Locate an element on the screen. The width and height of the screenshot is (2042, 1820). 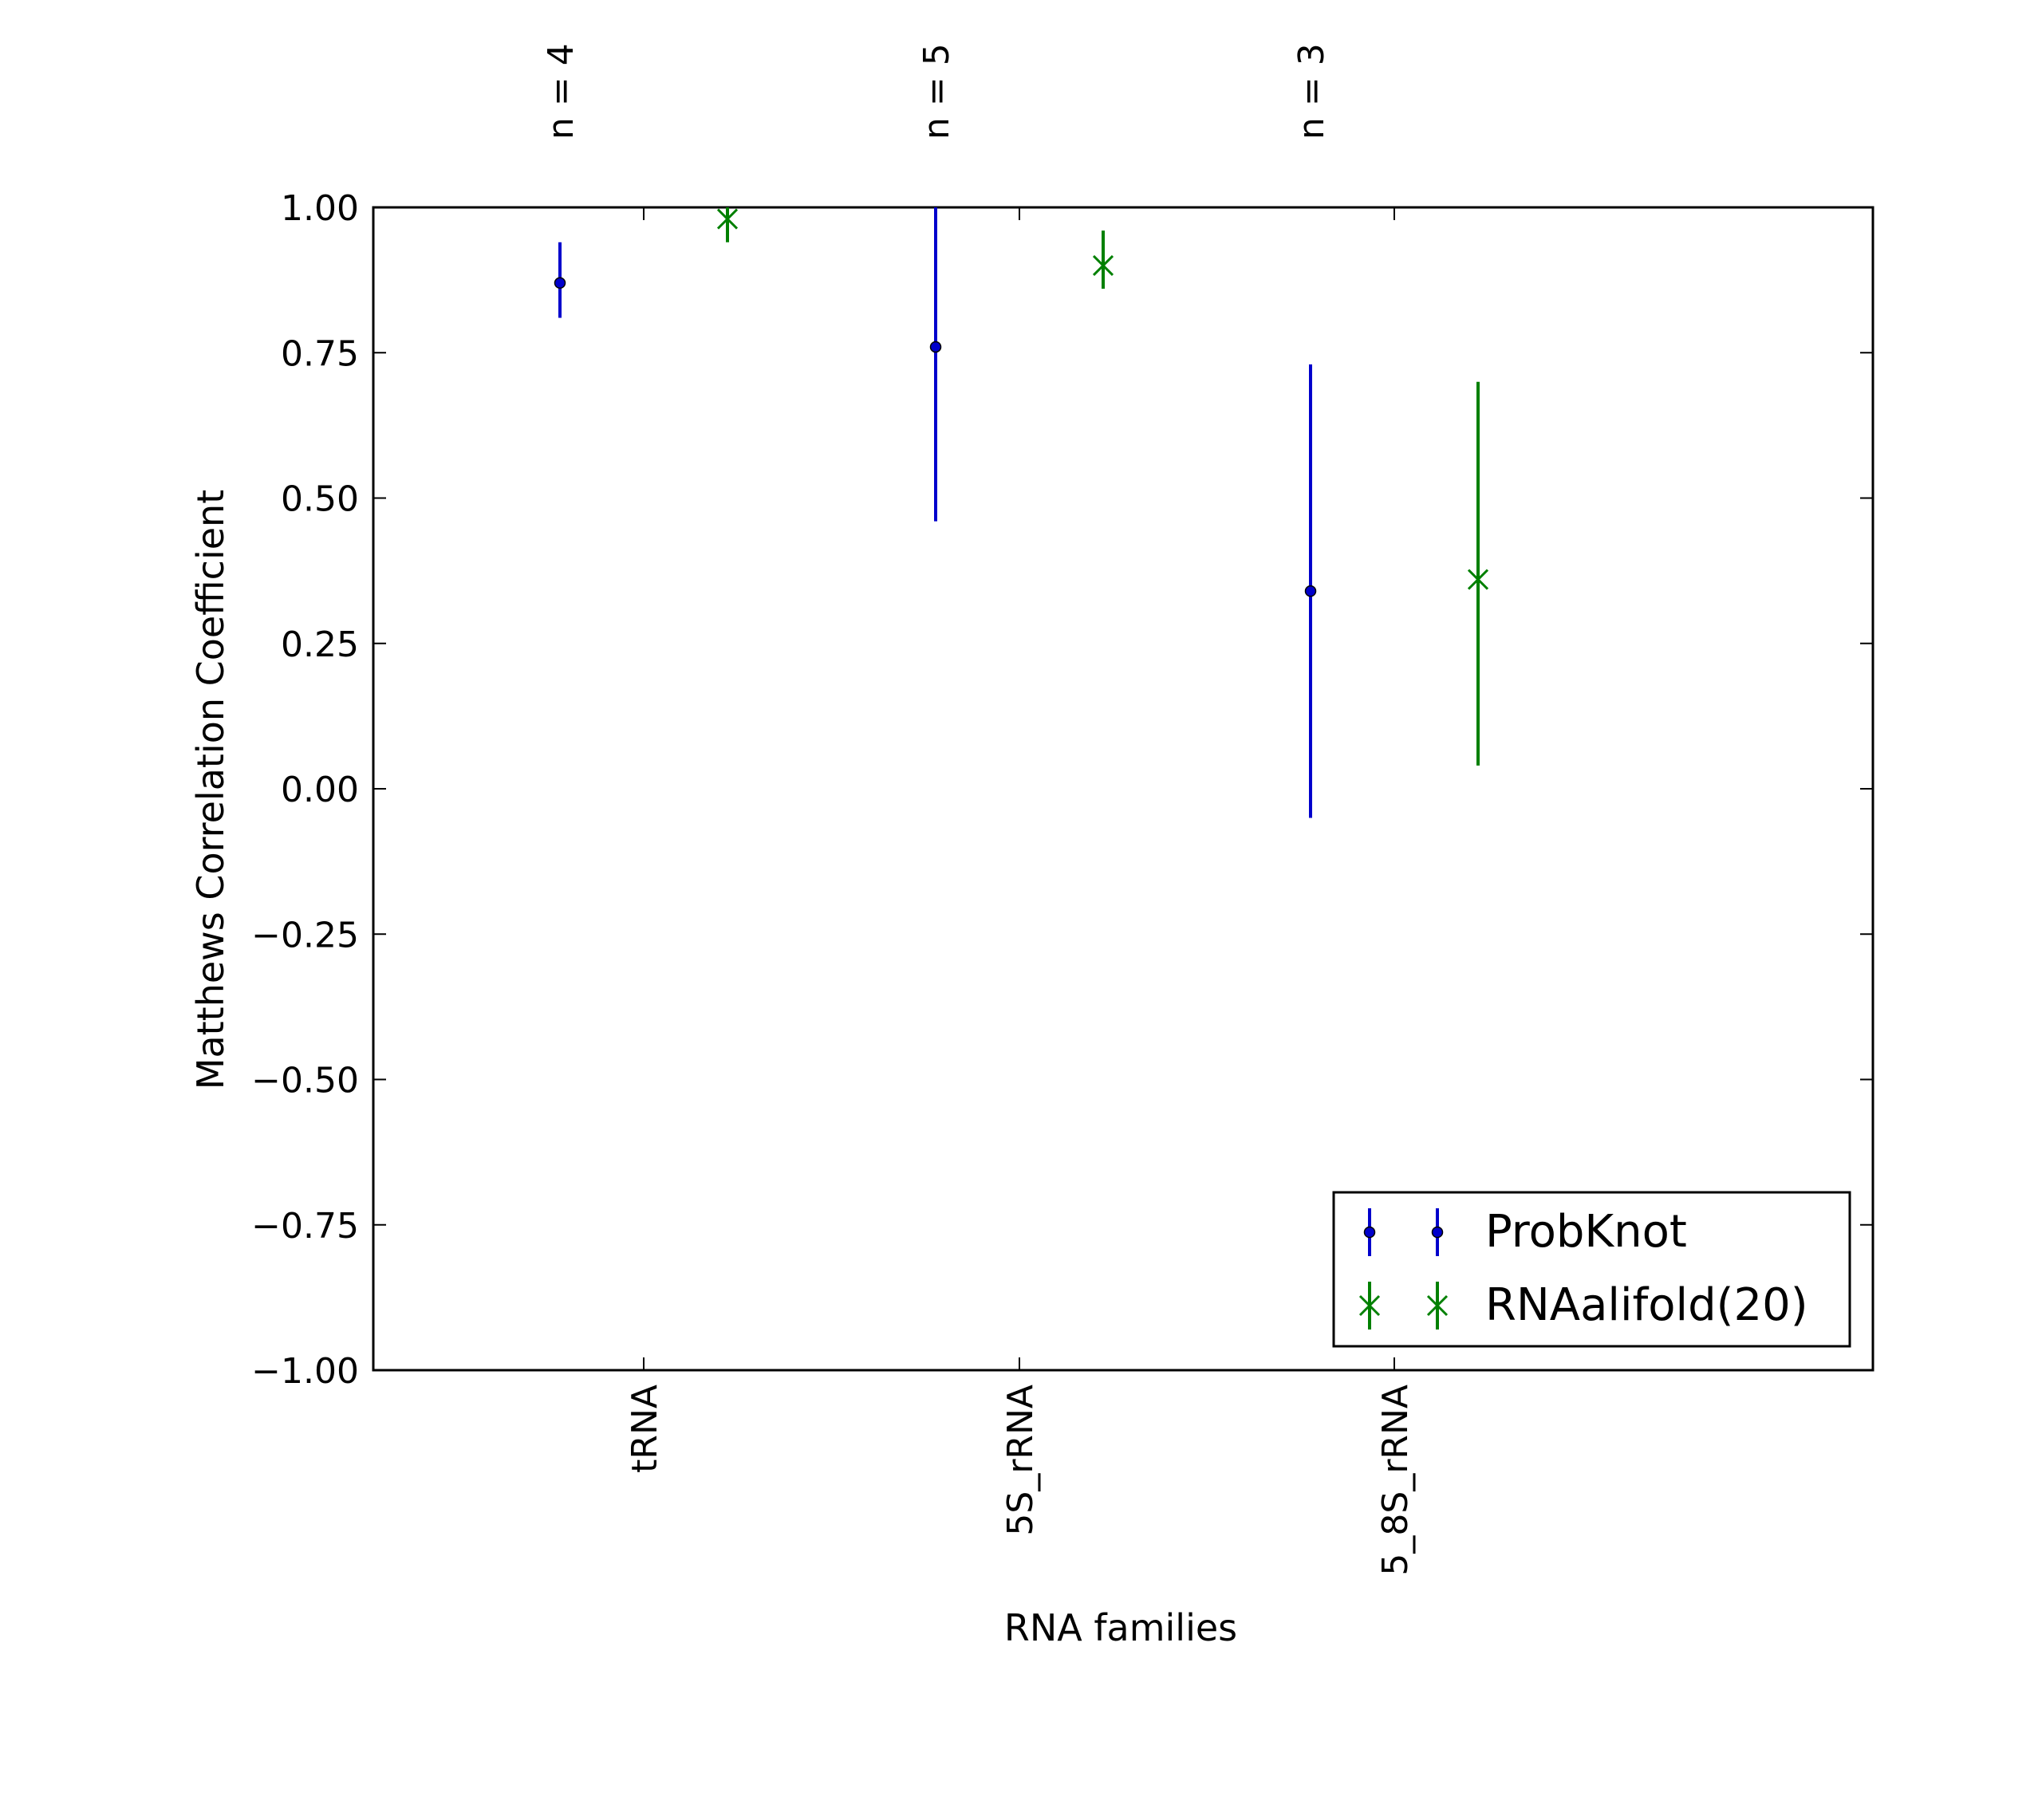
y-tick-label: −1.00 is located at coordinates (305, 1371).